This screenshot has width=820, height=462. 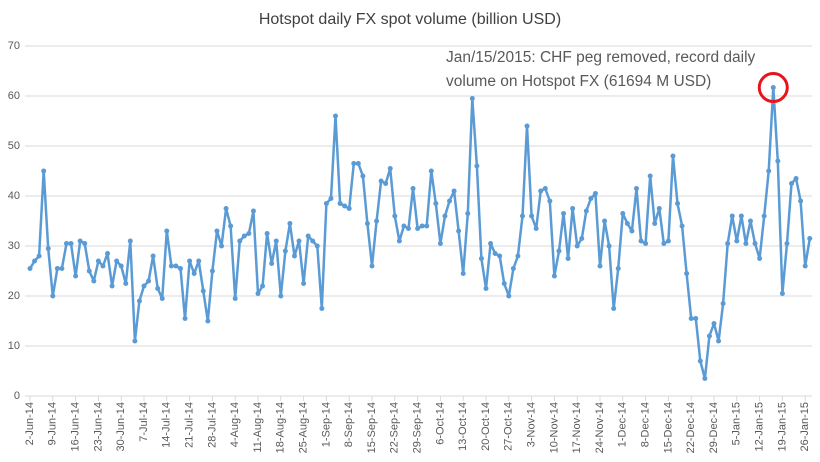 What do you see at coordinates (691, 427) in the screenshot?
I see `x-tick-label: 22-Dec-14` at bounding box center [691, 427].